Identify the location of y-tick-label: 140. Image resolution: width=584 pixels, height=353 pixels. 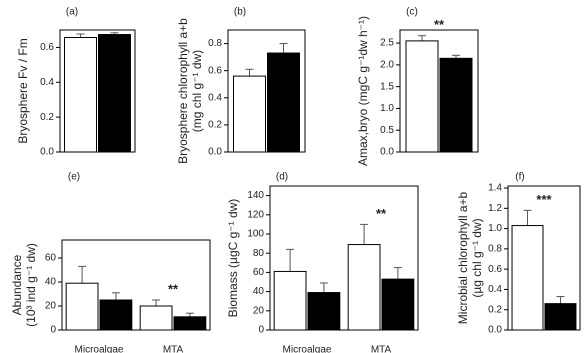
(255, 195).